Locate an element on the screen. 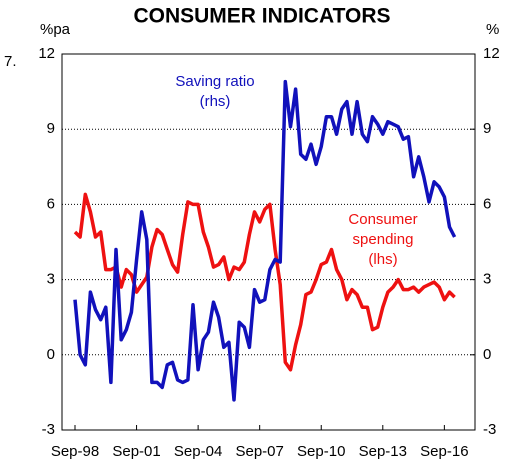 Image resolution: width=520 pixels, height=470 pixels. y-axis-label: %pa is located at coordinates (55, 29).